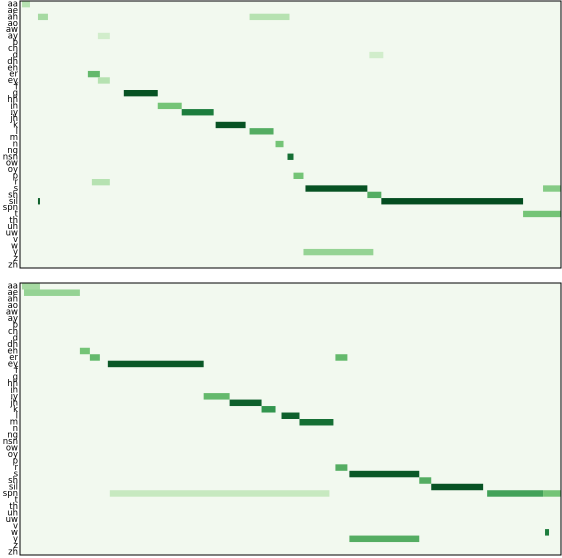 Image resolution: width=562 pixels, height=558 pixels. I want to click on row-label: sil, so click(13, 488).